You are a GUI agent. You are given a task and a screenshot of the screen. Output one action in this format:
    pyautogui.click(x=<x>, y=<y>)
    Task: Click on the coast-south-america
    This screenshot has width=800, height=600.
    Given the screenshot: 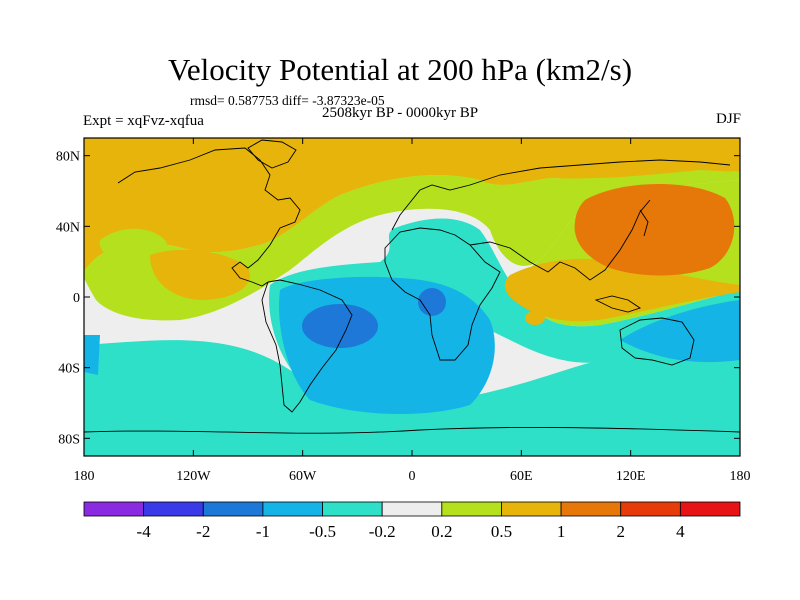 What is the action you would take?
    pyautogui.click(x=307, y=346)
    